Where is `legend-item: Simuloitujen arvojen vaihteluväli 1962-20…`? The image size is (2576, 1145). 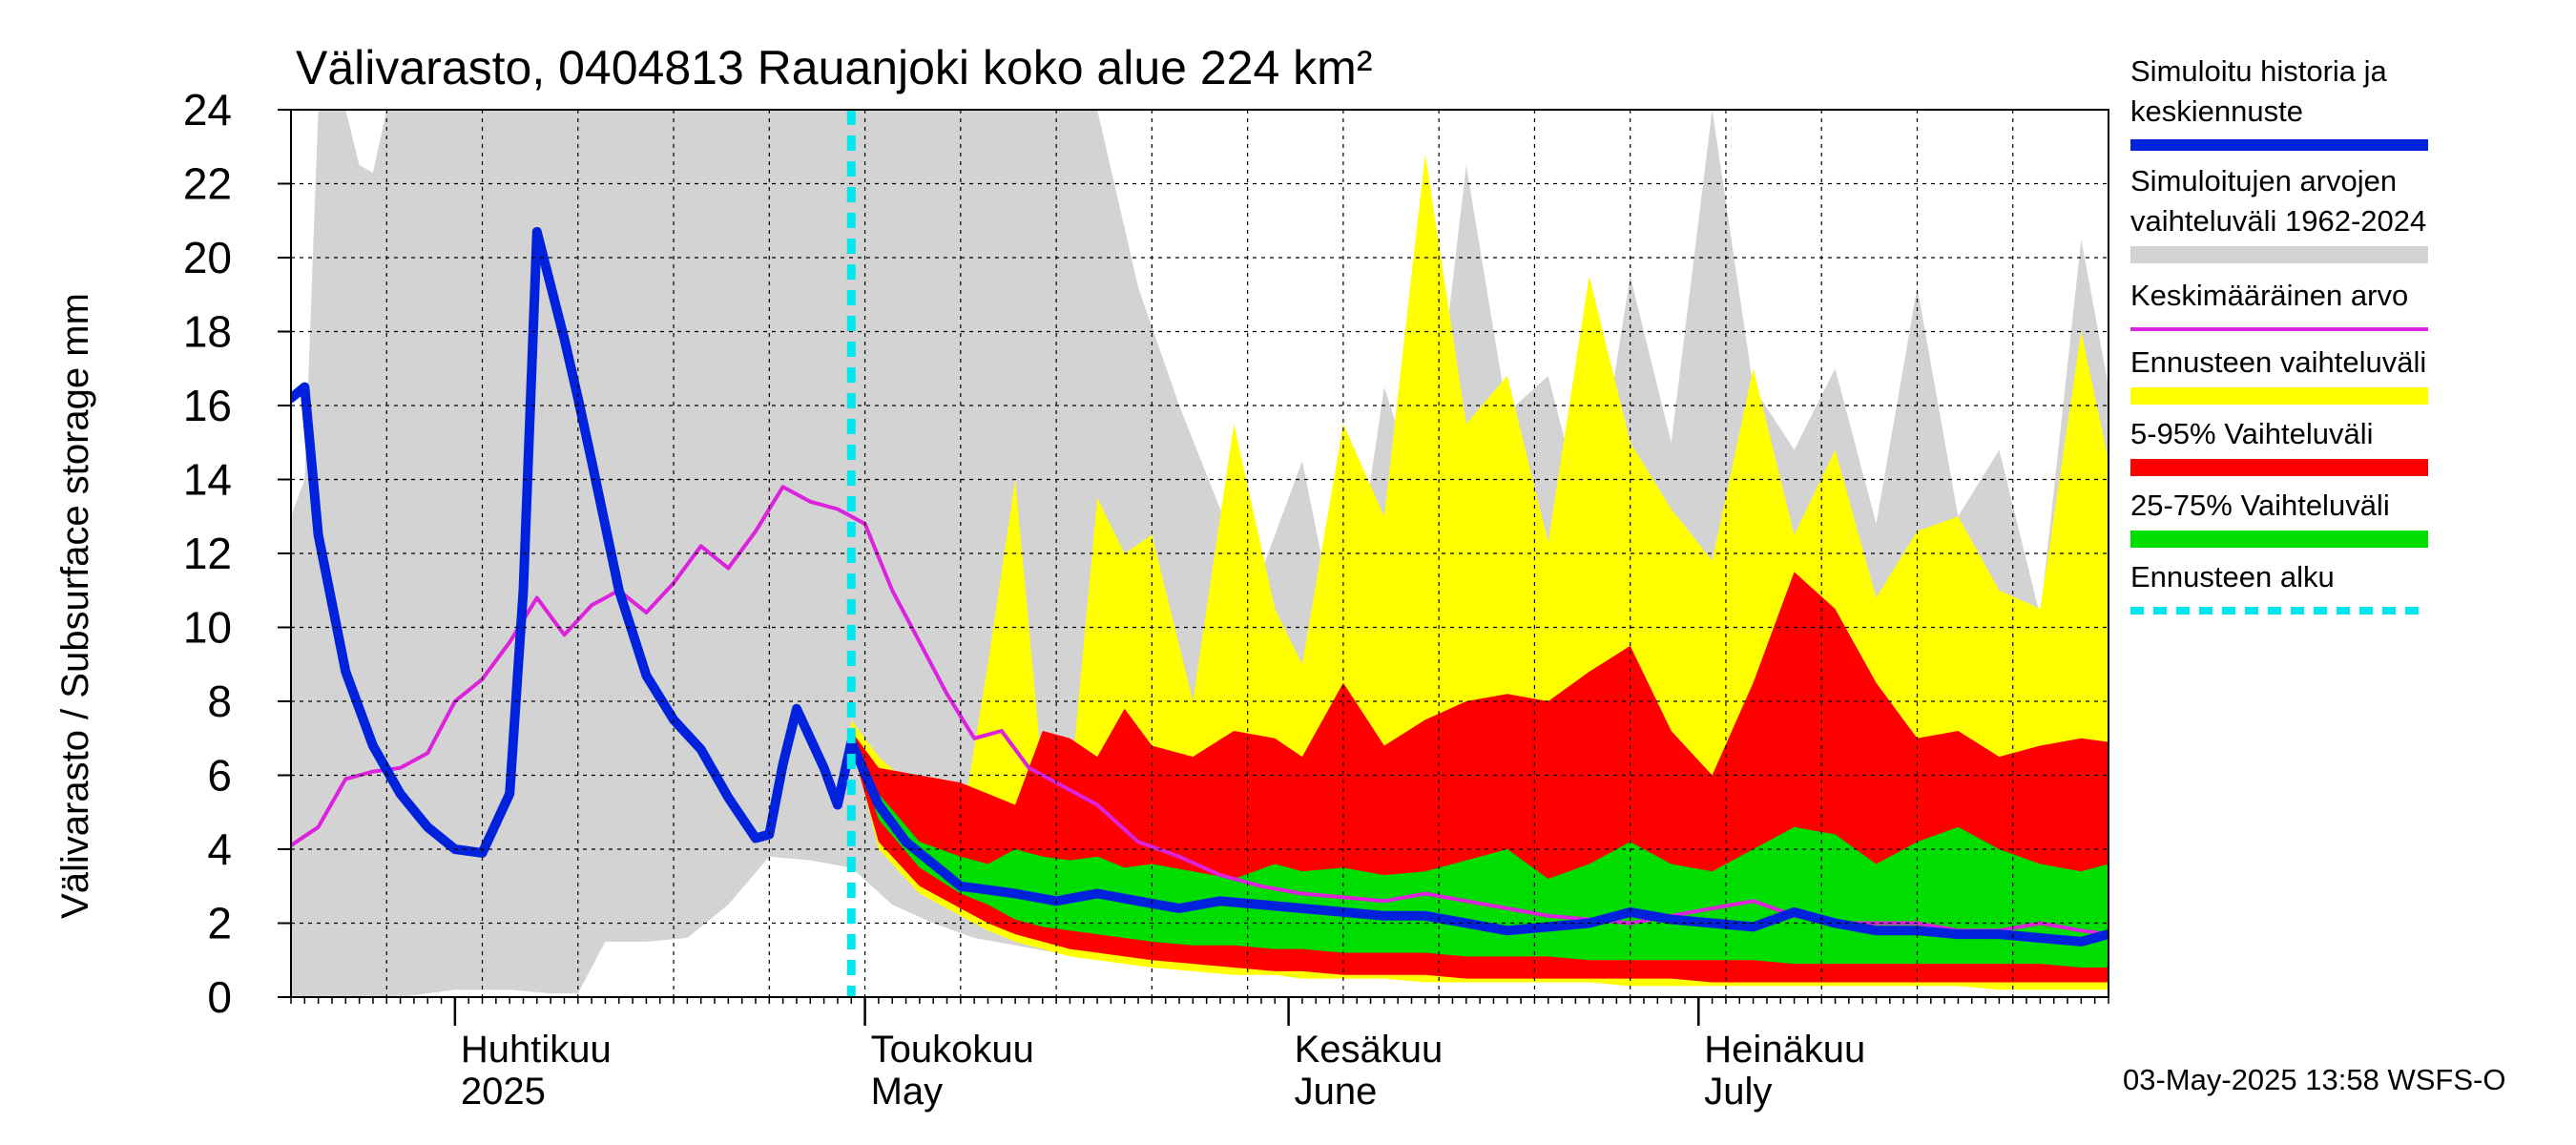
legend-item: Simuloitujen arvojen vaihteluväli 1962-20… is located at coordinates (2279, 213).